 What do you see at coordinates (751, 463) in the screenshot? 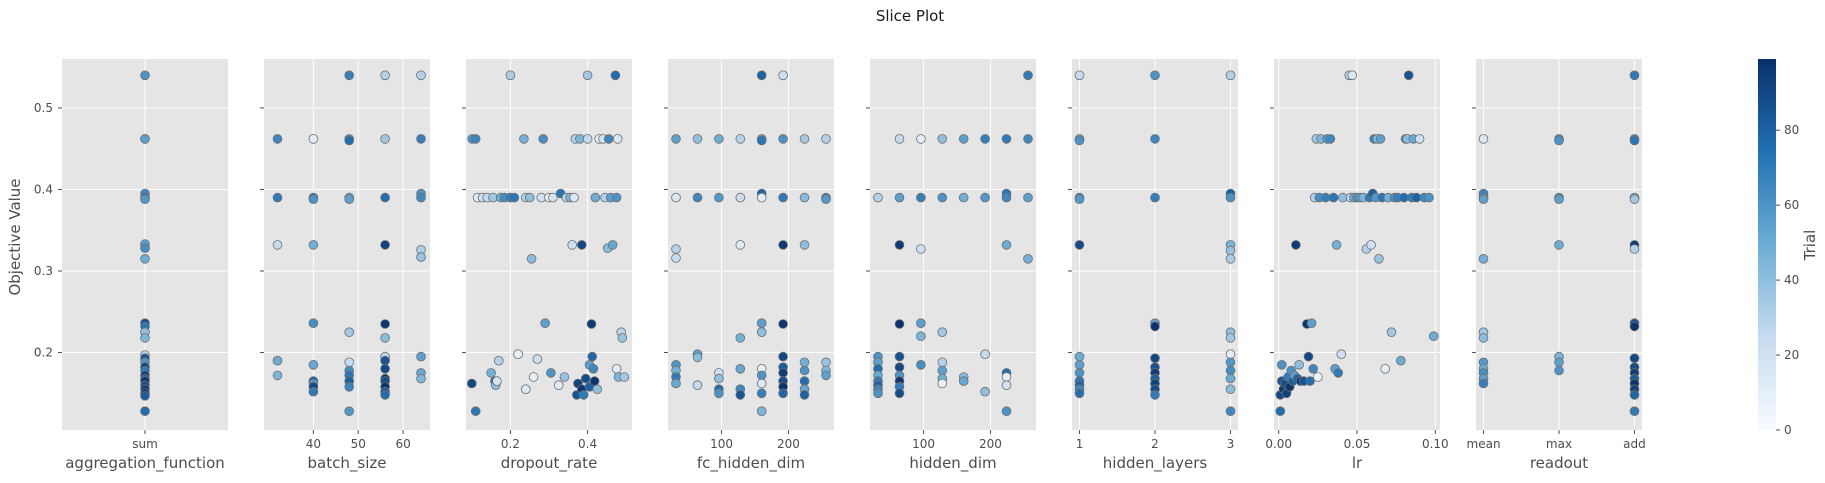
I see `x-axis-label: fc_hidden_dim` at bounding box center [751, 463].